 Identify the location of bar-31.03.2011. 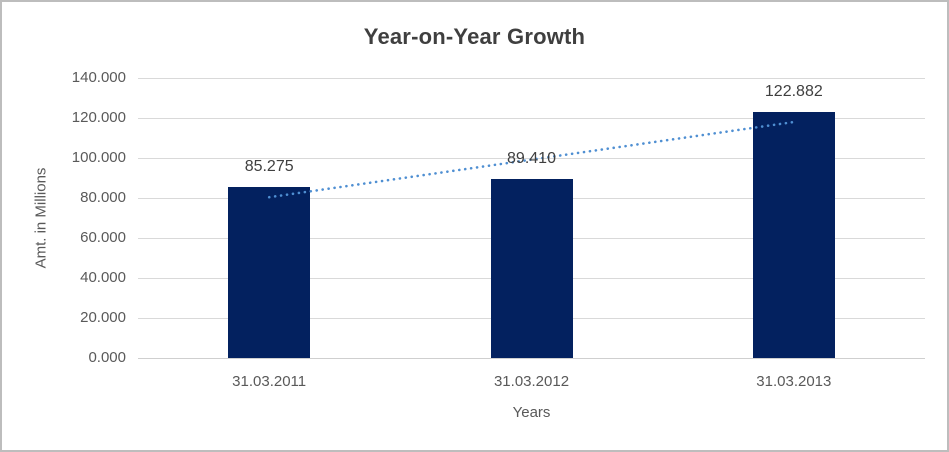
(269, 272).